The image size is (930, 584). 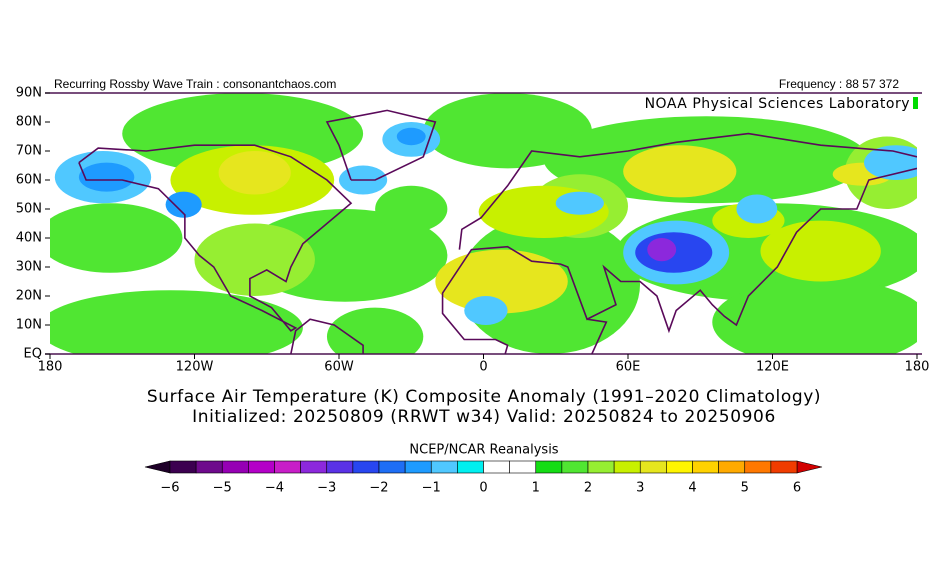 What do you see at coordinates (326, 488) in the screenshot?
I see `colorbar-label: −3` at bounding box center [326, 488].